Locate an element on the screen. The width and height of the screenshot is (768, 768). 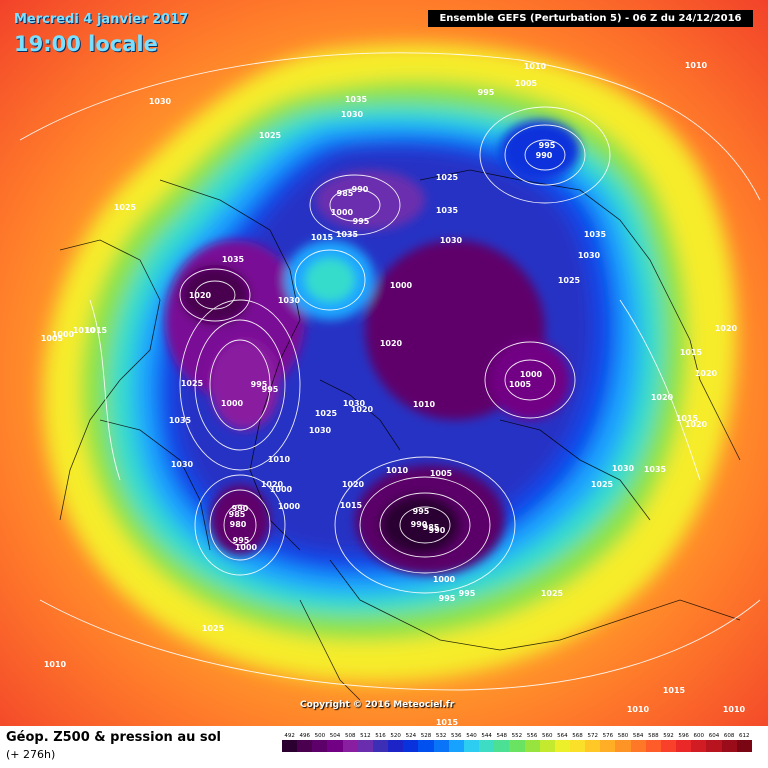
scale-label: 520 is located at coordinates (395, 736).